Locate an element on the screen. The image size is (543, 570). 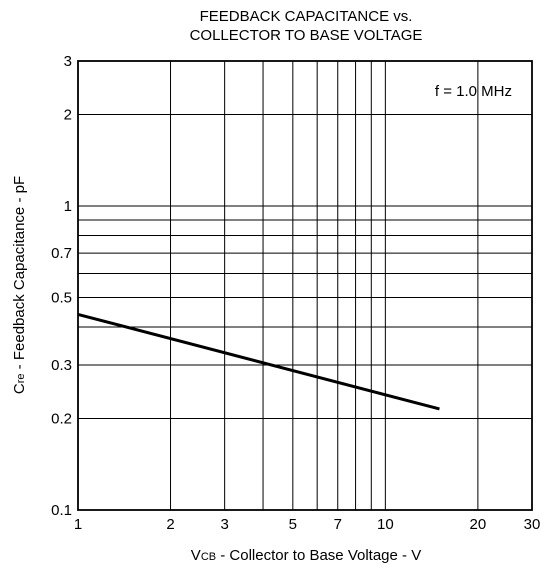
x-tick-label: 3 is located at coordinates (224, 524).